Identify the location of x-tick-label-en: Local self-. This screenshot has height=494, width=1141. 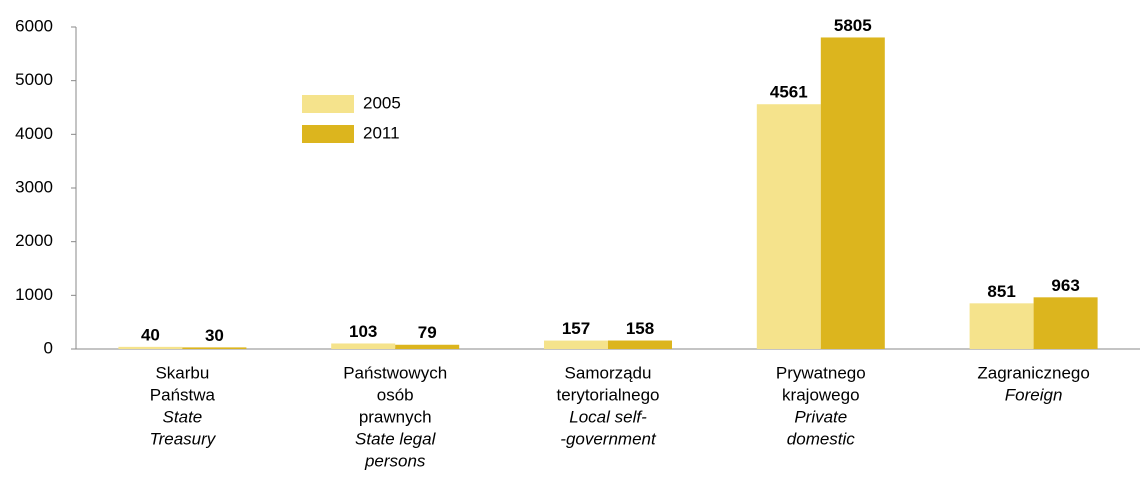
(608, 416).